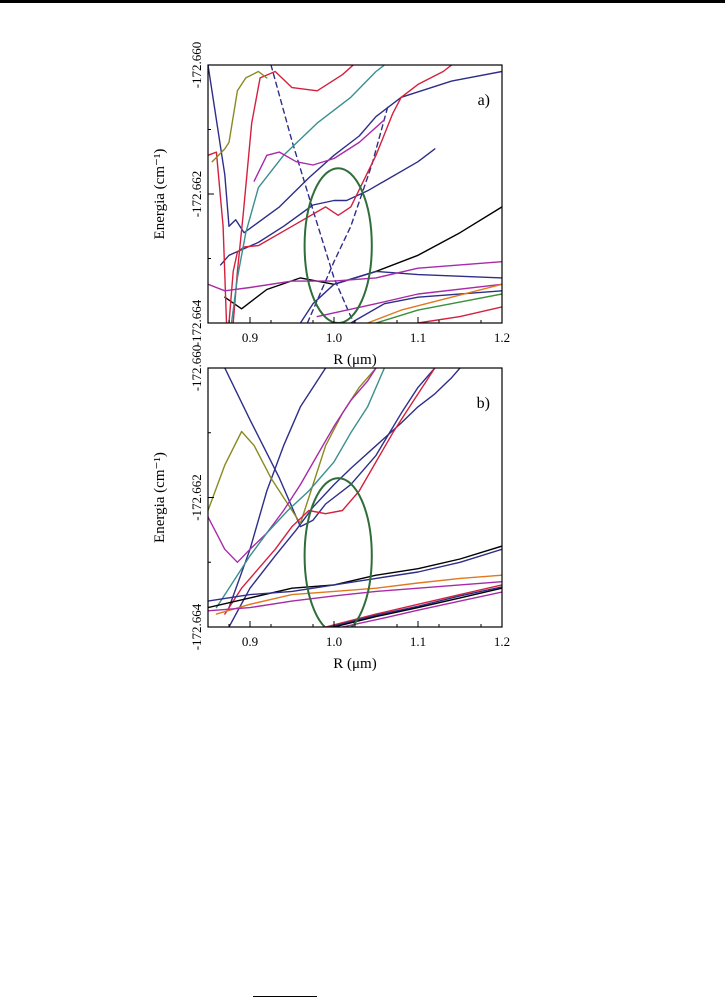 The width and height of the screenshot is (725, 1007). What do you see at coordinates (483, 403) in the screenshot?
I see `panel-label: b)` at bounding box center [483, 403].